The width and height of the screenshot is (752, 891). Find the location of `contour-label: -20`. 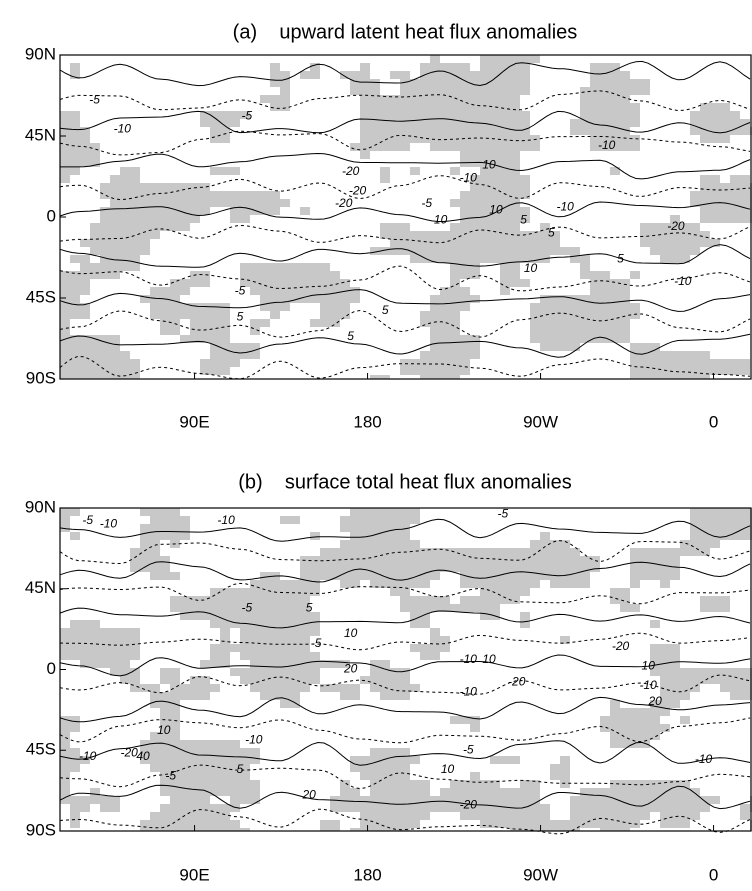

contour-label: -20 is located at coordinates (351, 171).